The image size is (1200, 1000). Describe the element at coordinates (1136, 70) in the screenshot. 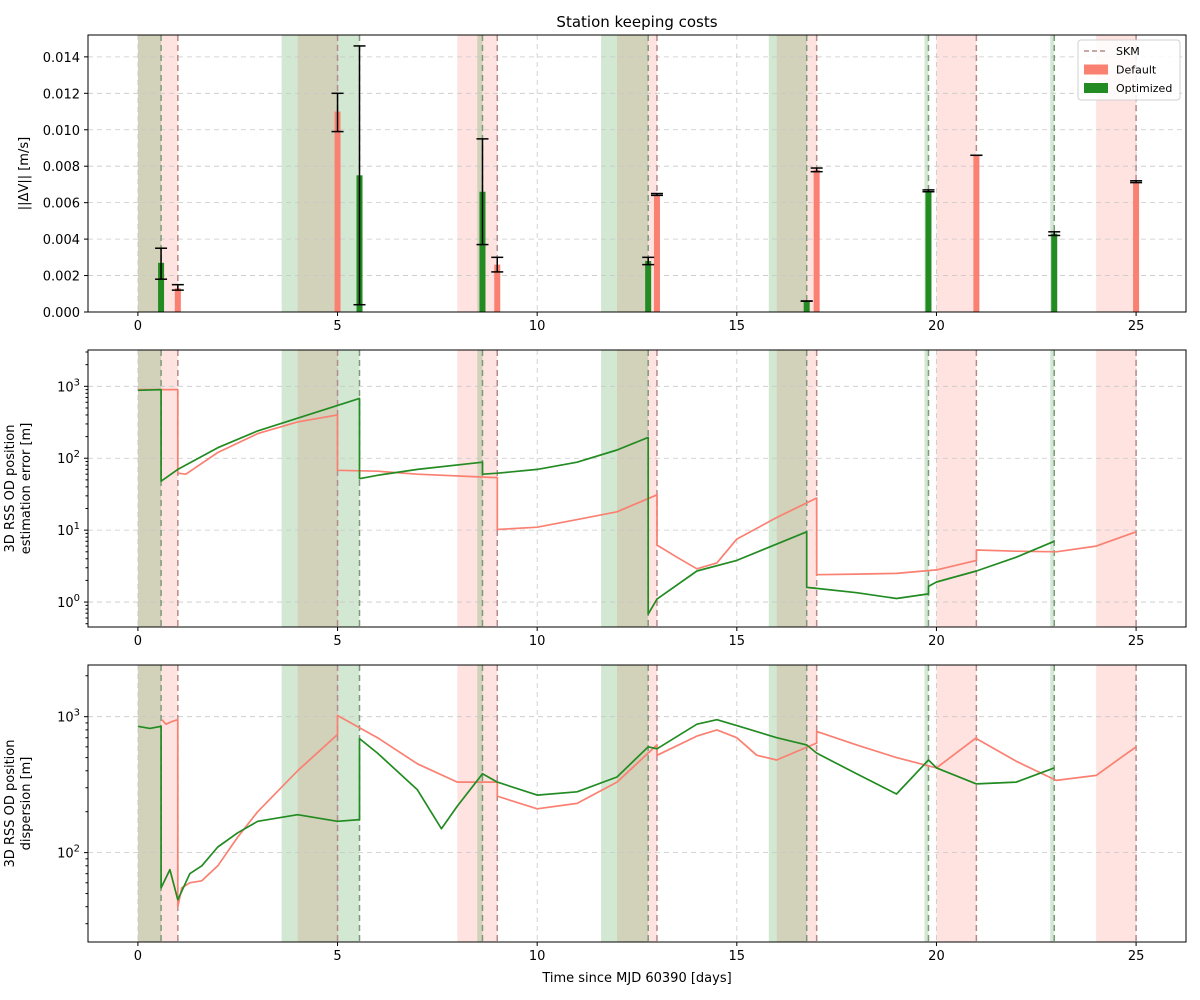

I see `legend-label: Default` at that location.